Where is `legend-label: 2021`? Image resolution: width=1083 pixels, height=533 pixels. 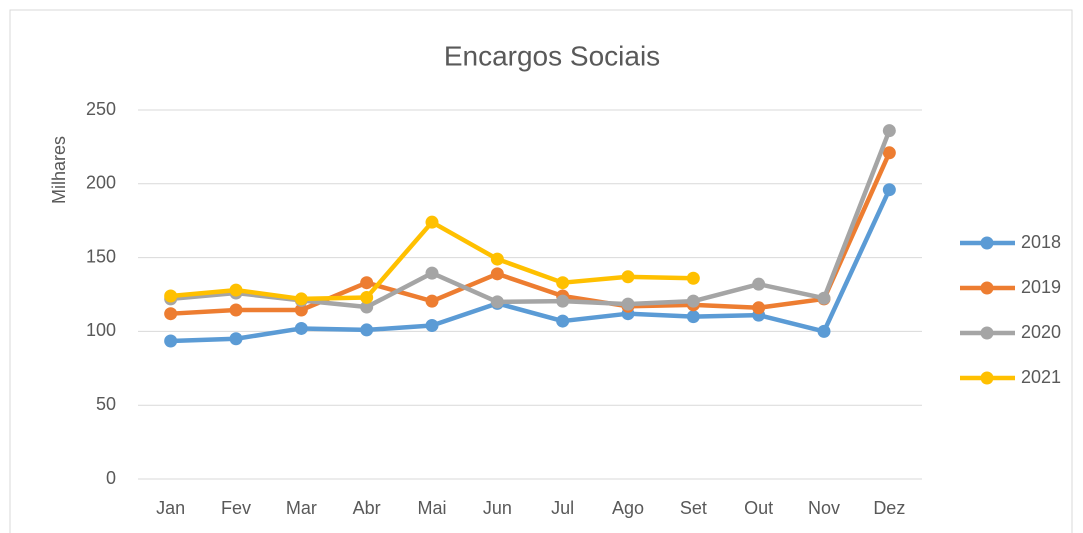 legend-label: 2021 is located at coordinates (1041, 377).